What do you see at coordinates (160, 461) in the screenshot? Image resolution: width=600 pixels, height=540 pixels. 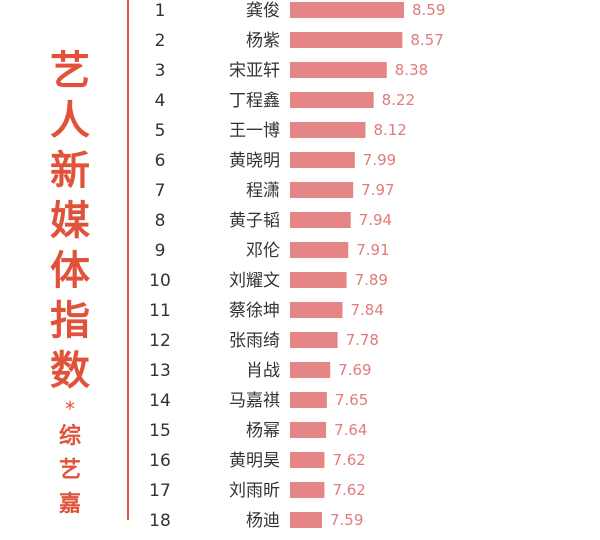 I see `rank-number: 16` at bounding box center [160, 461].